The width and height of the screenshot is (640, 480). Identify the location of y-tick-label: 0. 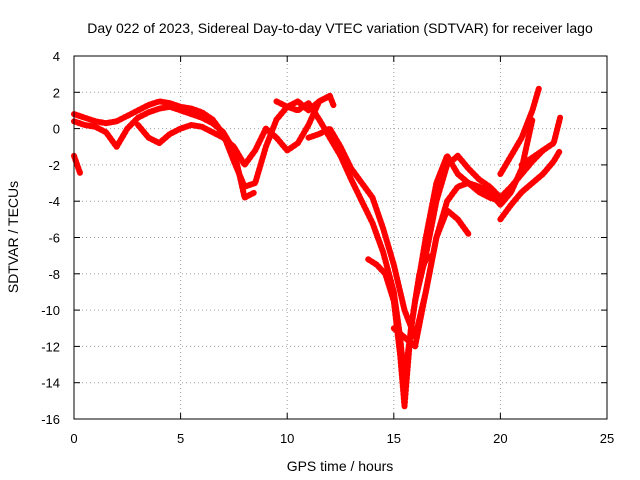
(56, 129).